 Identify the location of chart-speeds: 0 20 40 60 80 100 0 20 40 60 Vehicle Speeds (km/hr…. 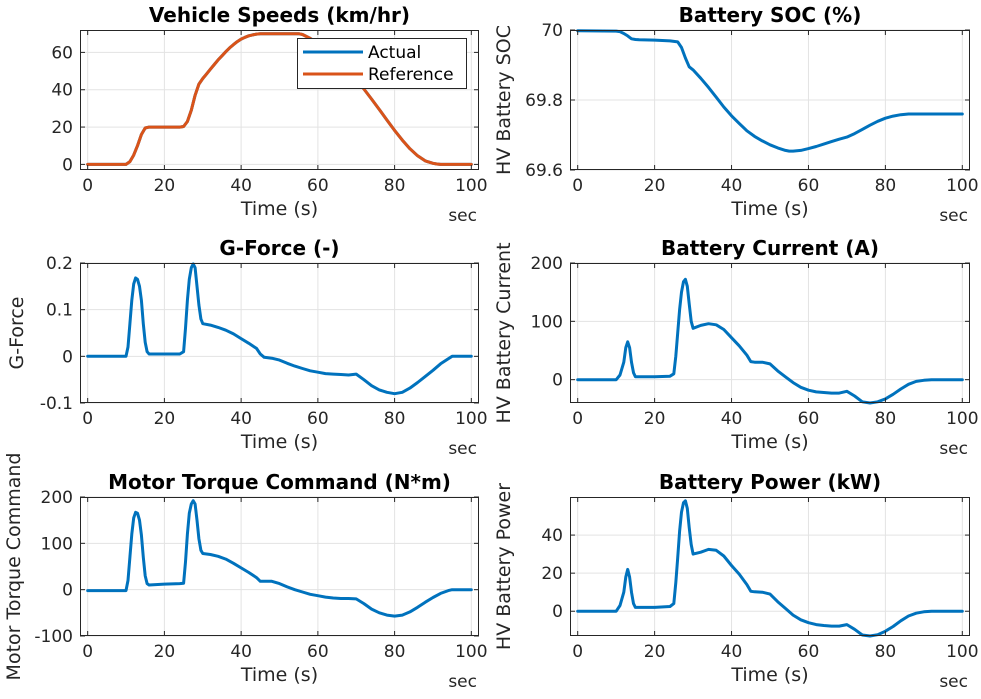
(269, 114).